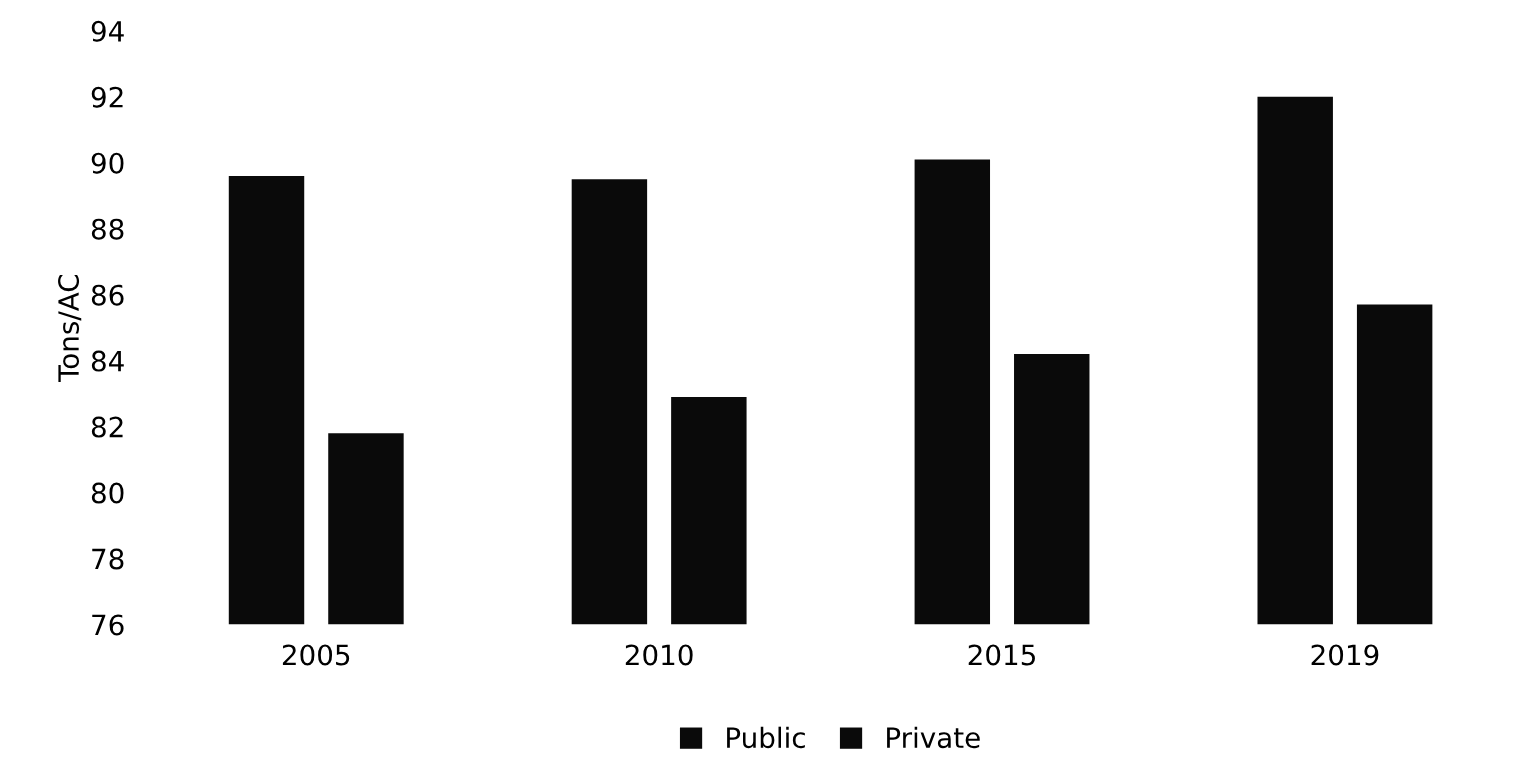  What do you see at coordinates (107, 295) in the screenshot?
I see `y-tick-label: 86` at bounding box center [107, 295].